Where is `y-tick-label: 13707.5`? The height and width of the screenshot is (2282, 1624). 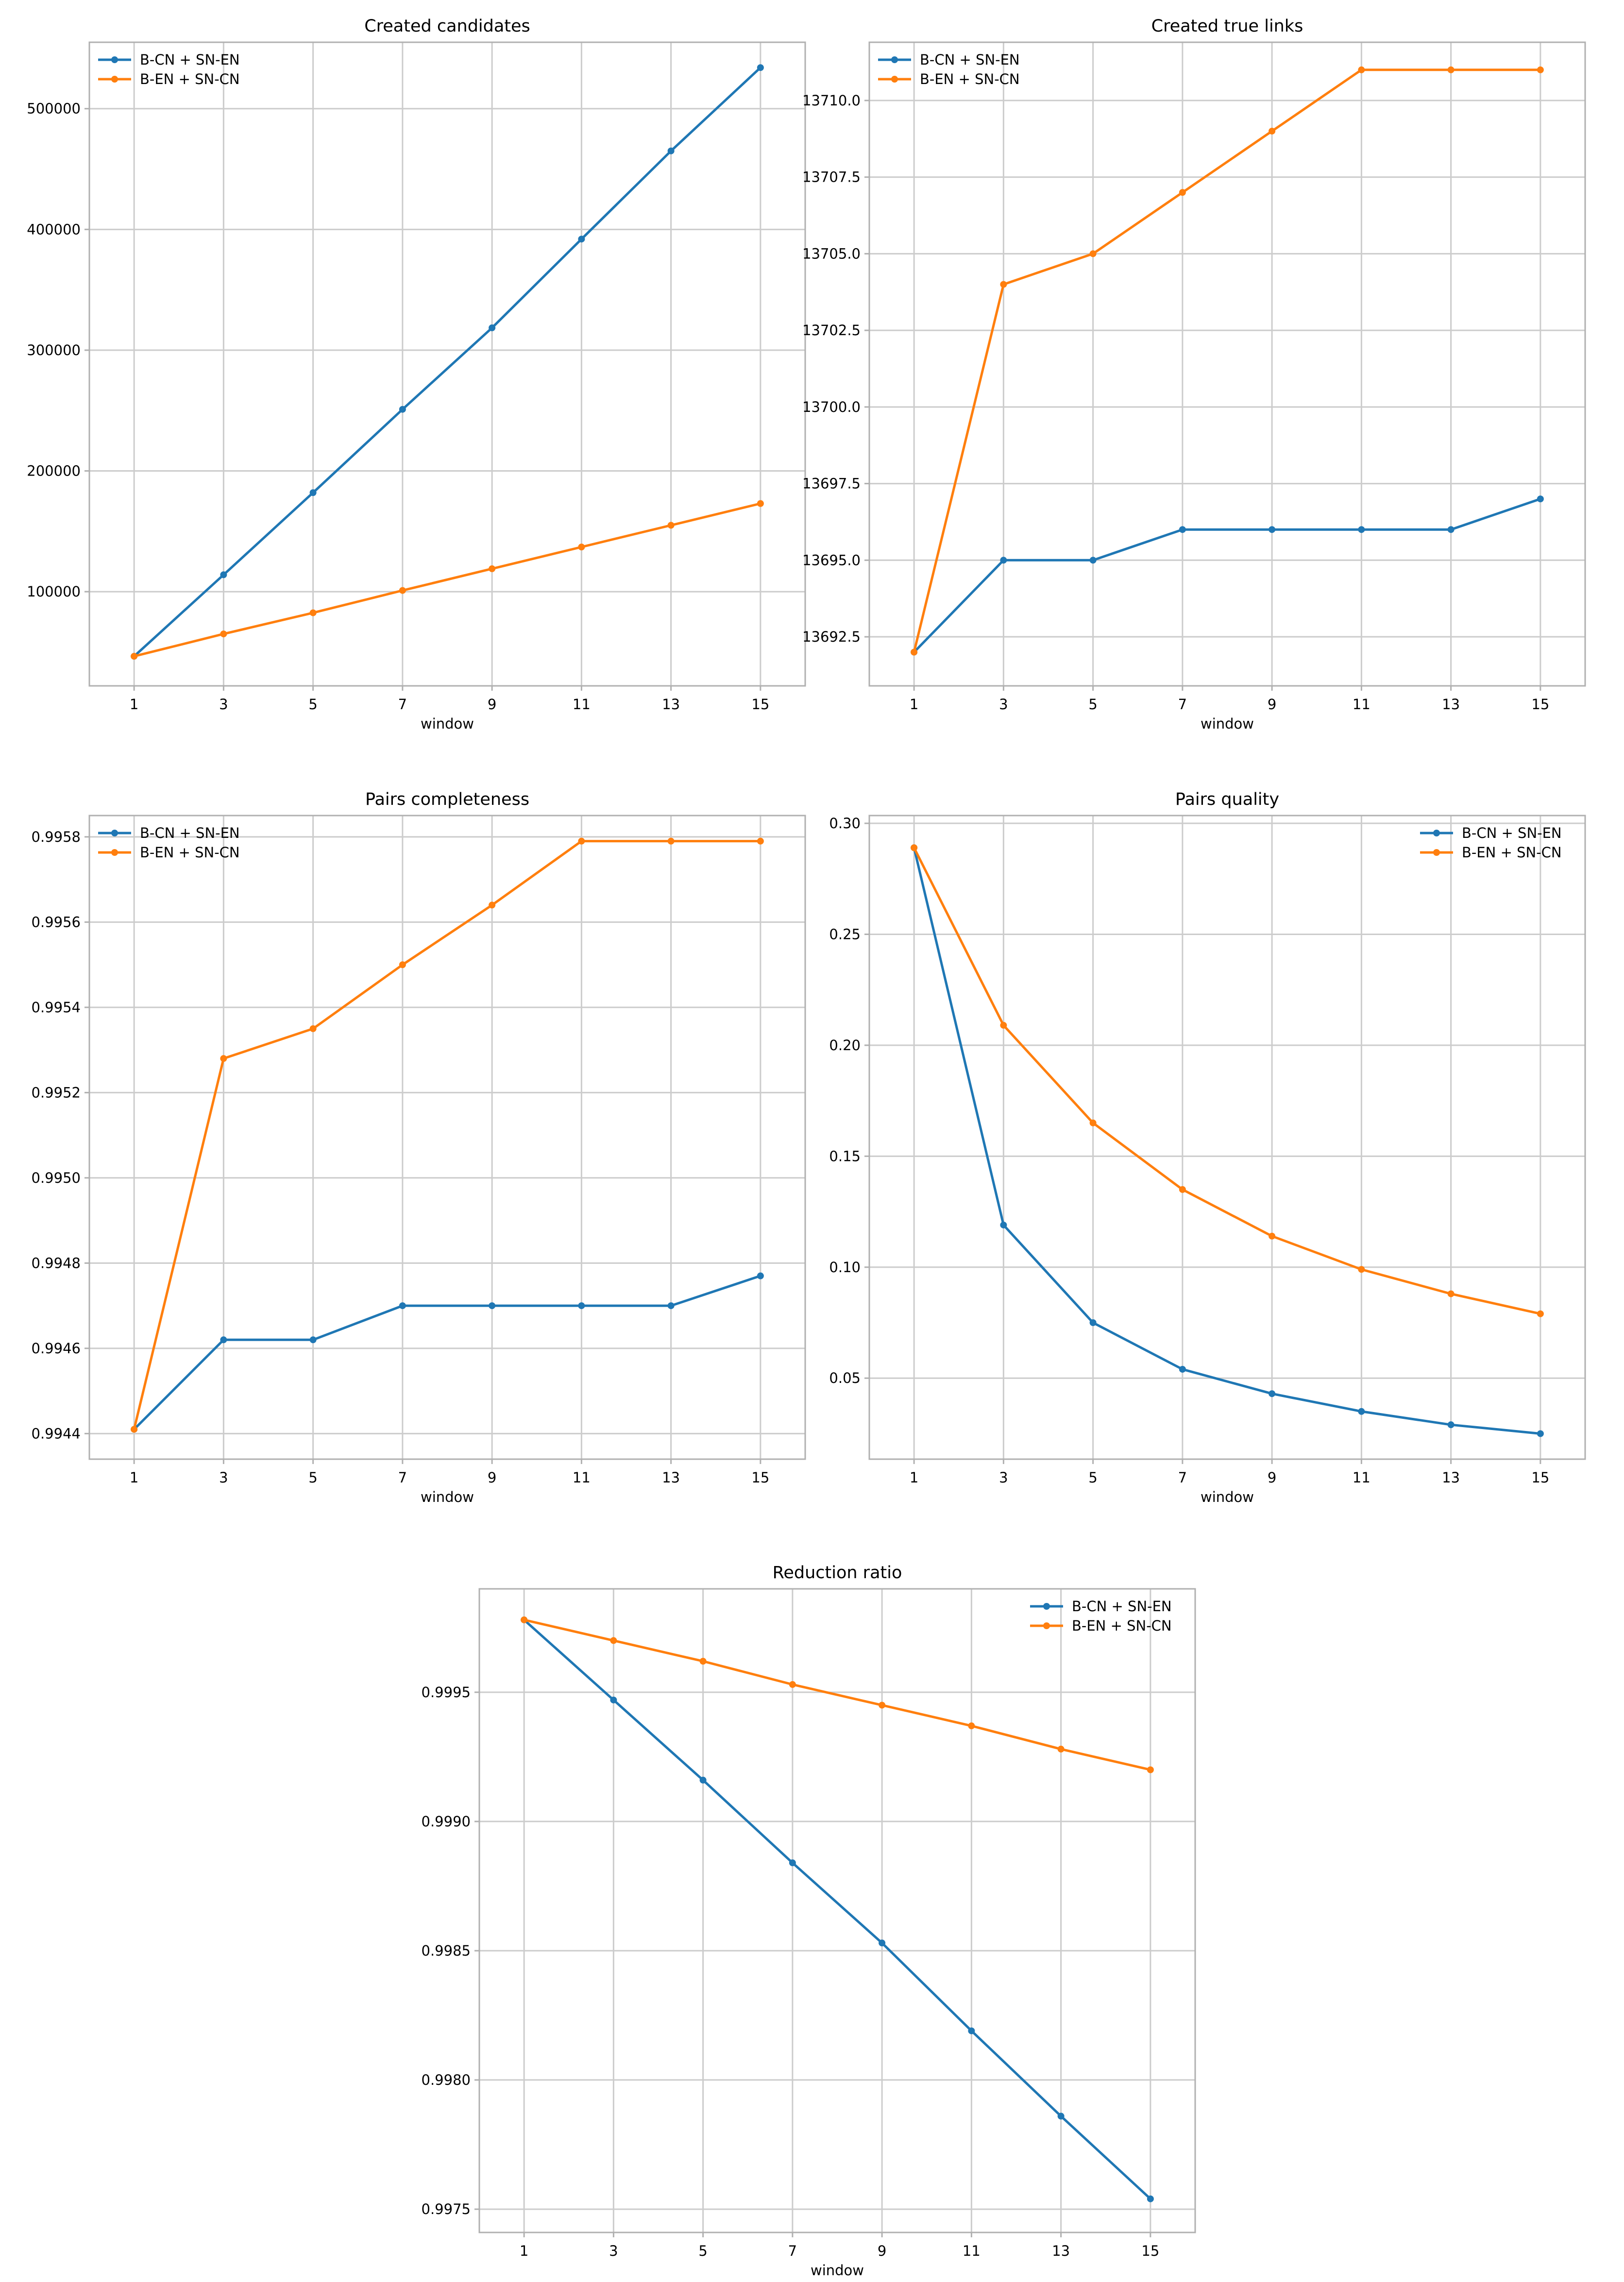
y-tick-label: 13707.5 is located at coordinates (831, 177).